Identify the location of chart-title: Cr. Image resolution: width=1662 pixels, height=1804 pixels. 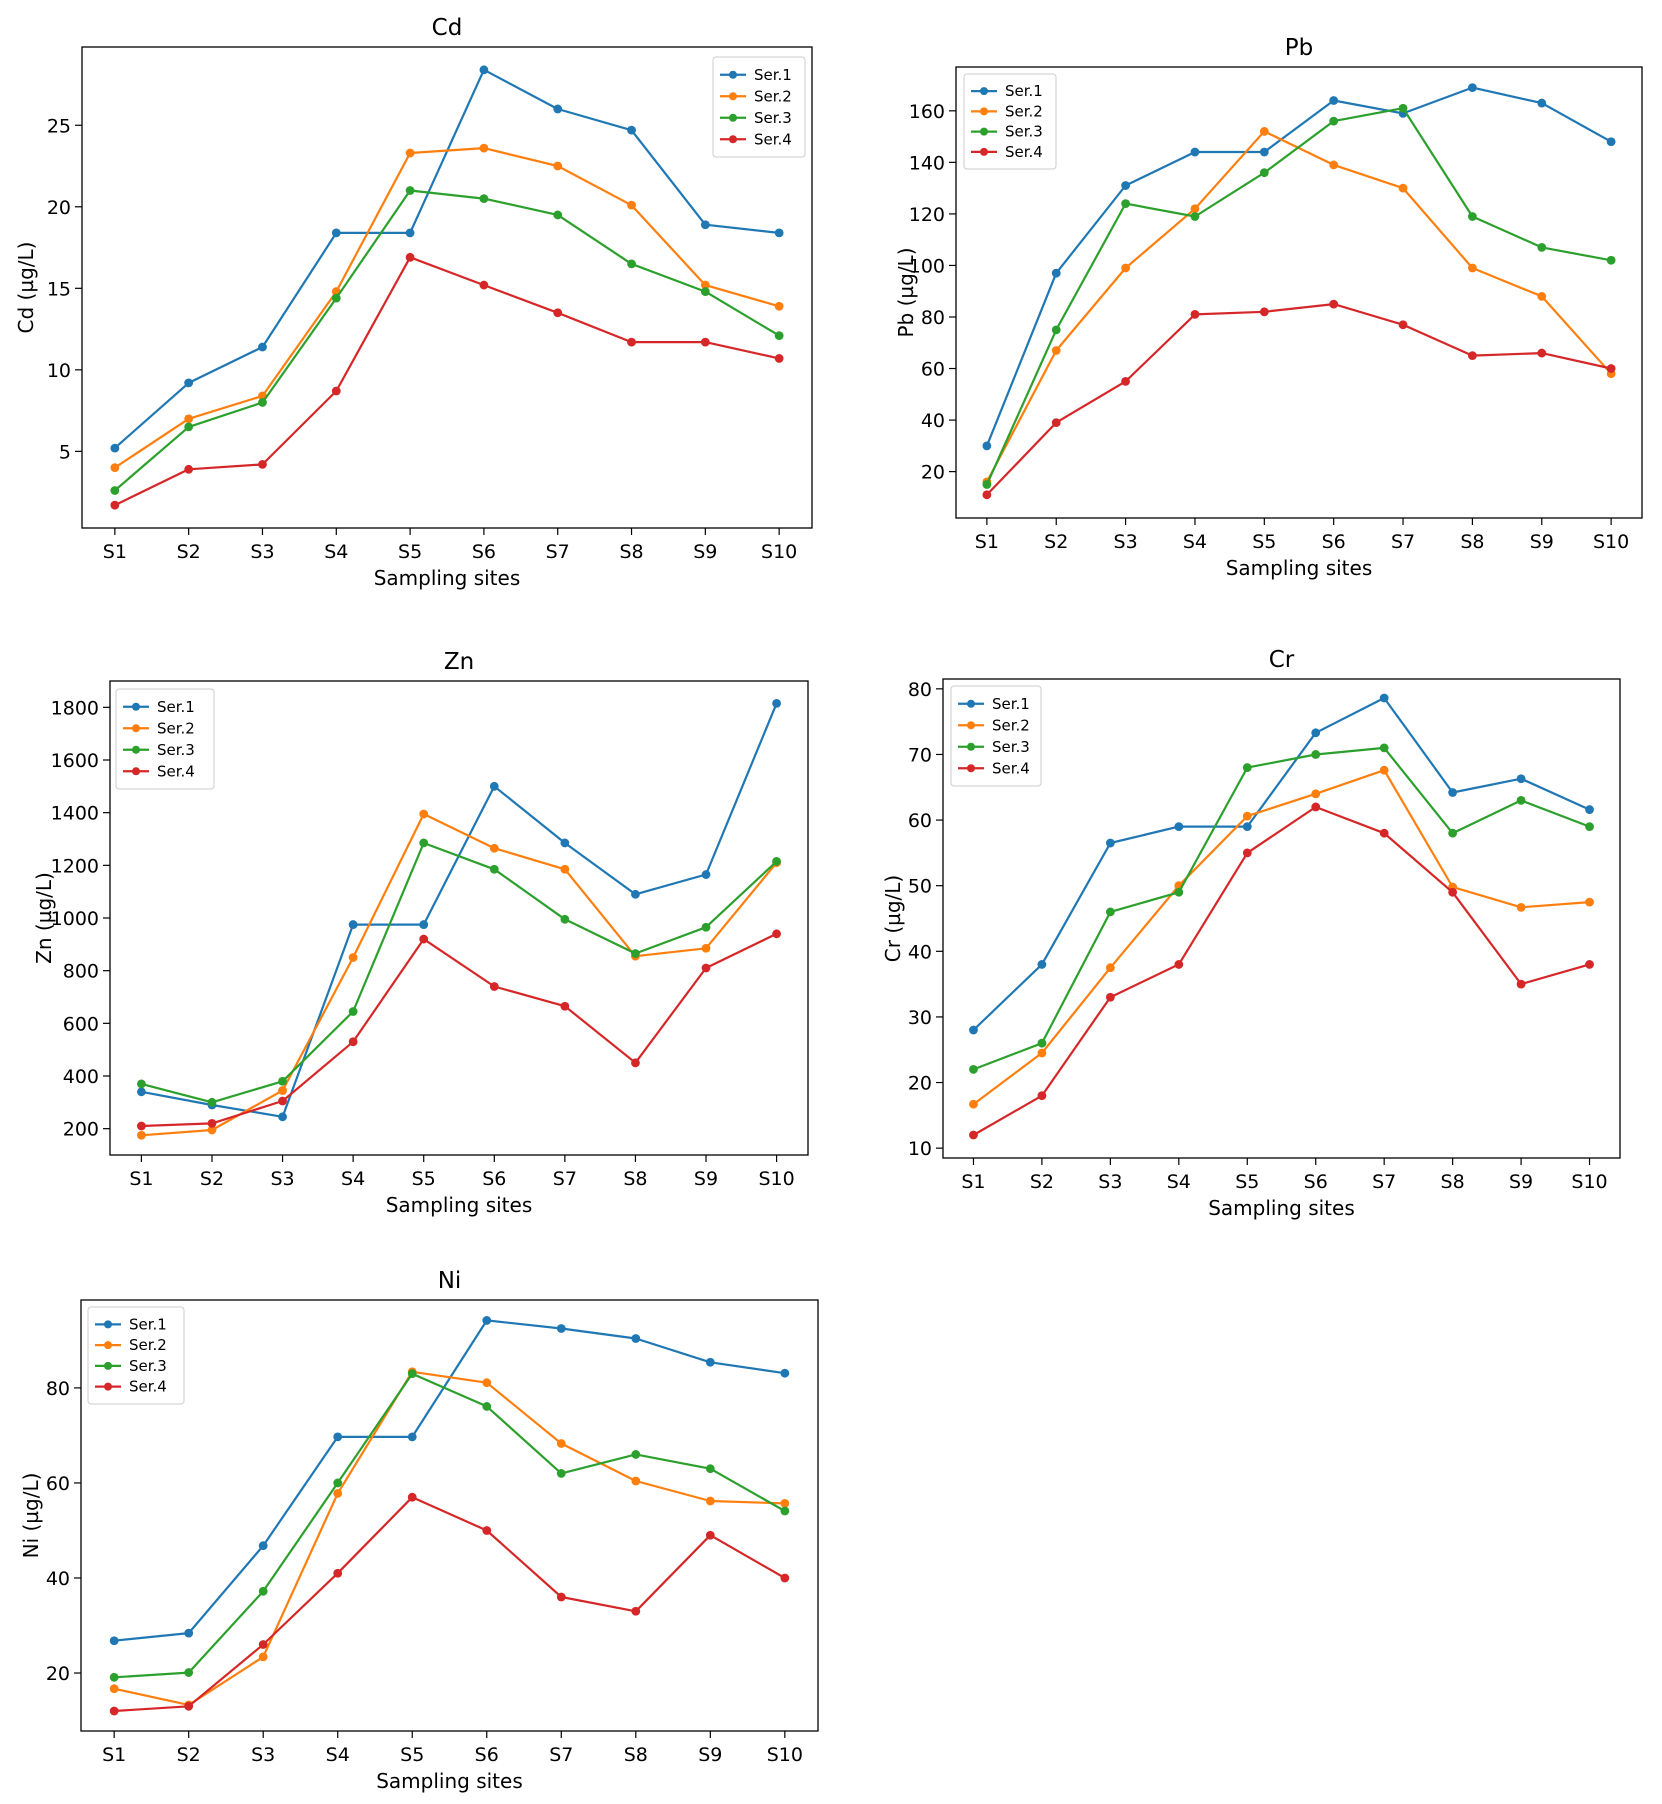
(1282, 660).